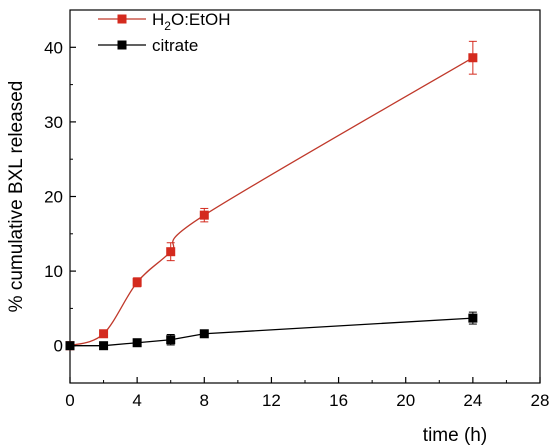 The height and width of the screenshot is (448, 550). Describe the element at coordinates (472, 400) in the screenshot. I see `x-tick-label: 24` at that location.